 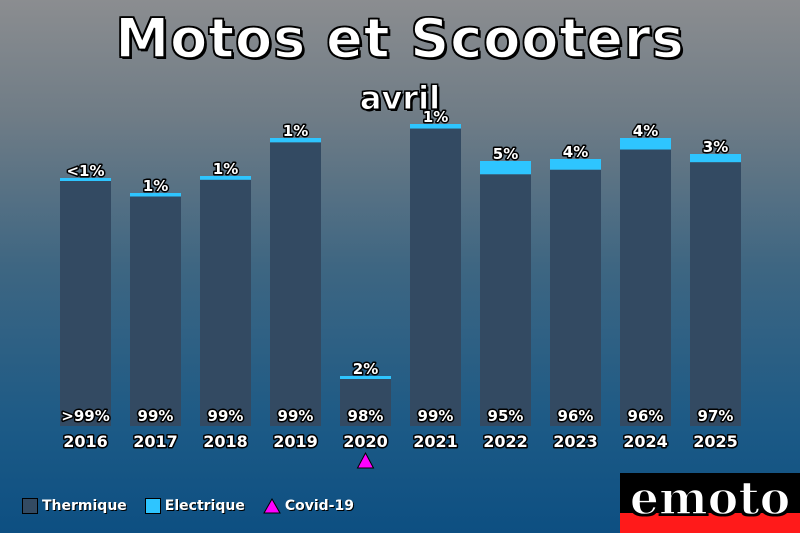 What do you see at coordinates (715, 158) in the screenshot?
I see `bar-electrique-2025` at bounding box center [715, 158].